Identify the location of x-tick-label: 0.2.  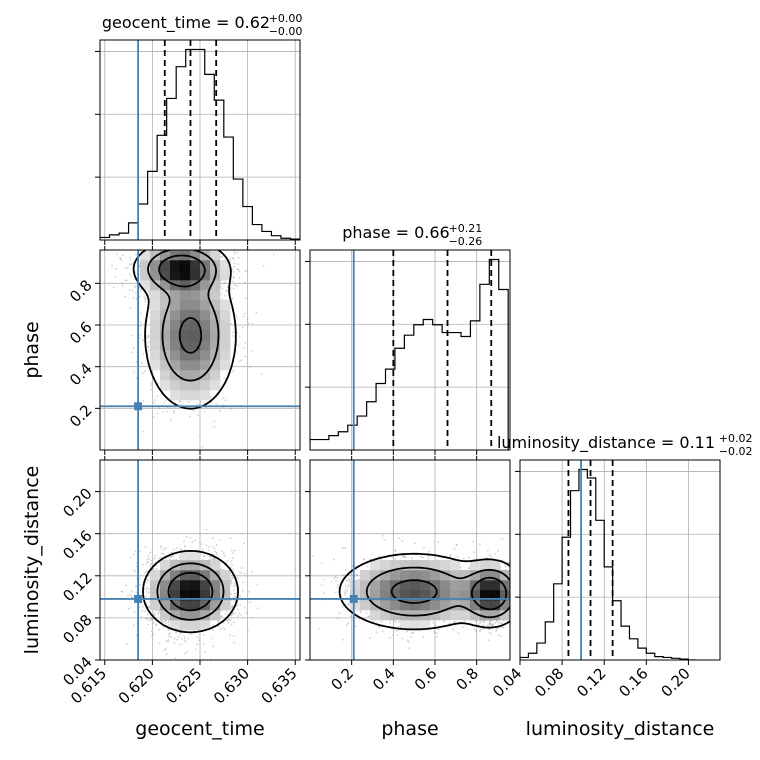
(342, 679).